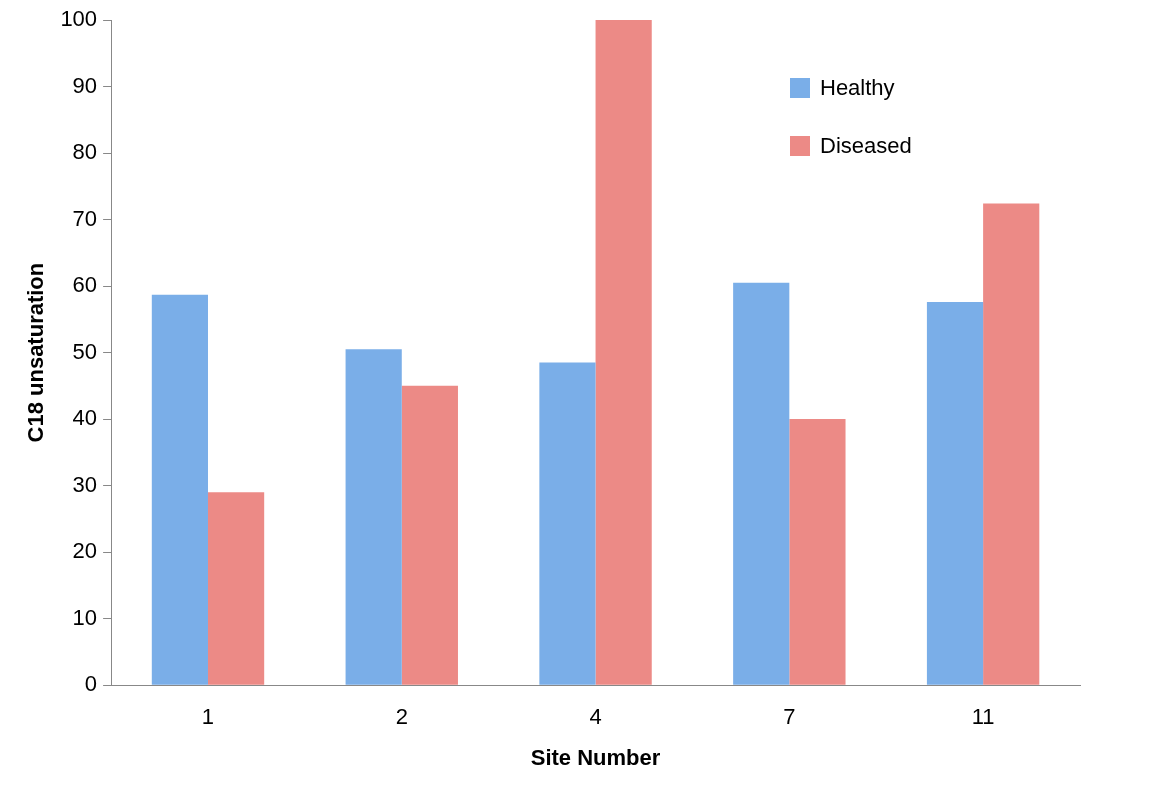 This screenshot has height=786, width=1150. What do you see at coordinates (857, 88) in the screenshot?
I see `legend-label: Healthy` at bounding box center [857, 88].